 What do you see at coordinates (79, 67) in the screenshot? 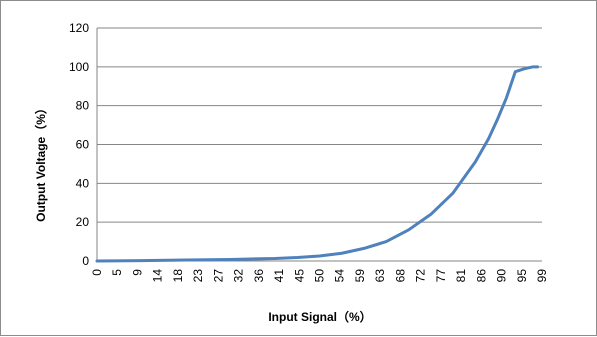
I see `y-tick-label: 100` at bounding box center [79, 67].